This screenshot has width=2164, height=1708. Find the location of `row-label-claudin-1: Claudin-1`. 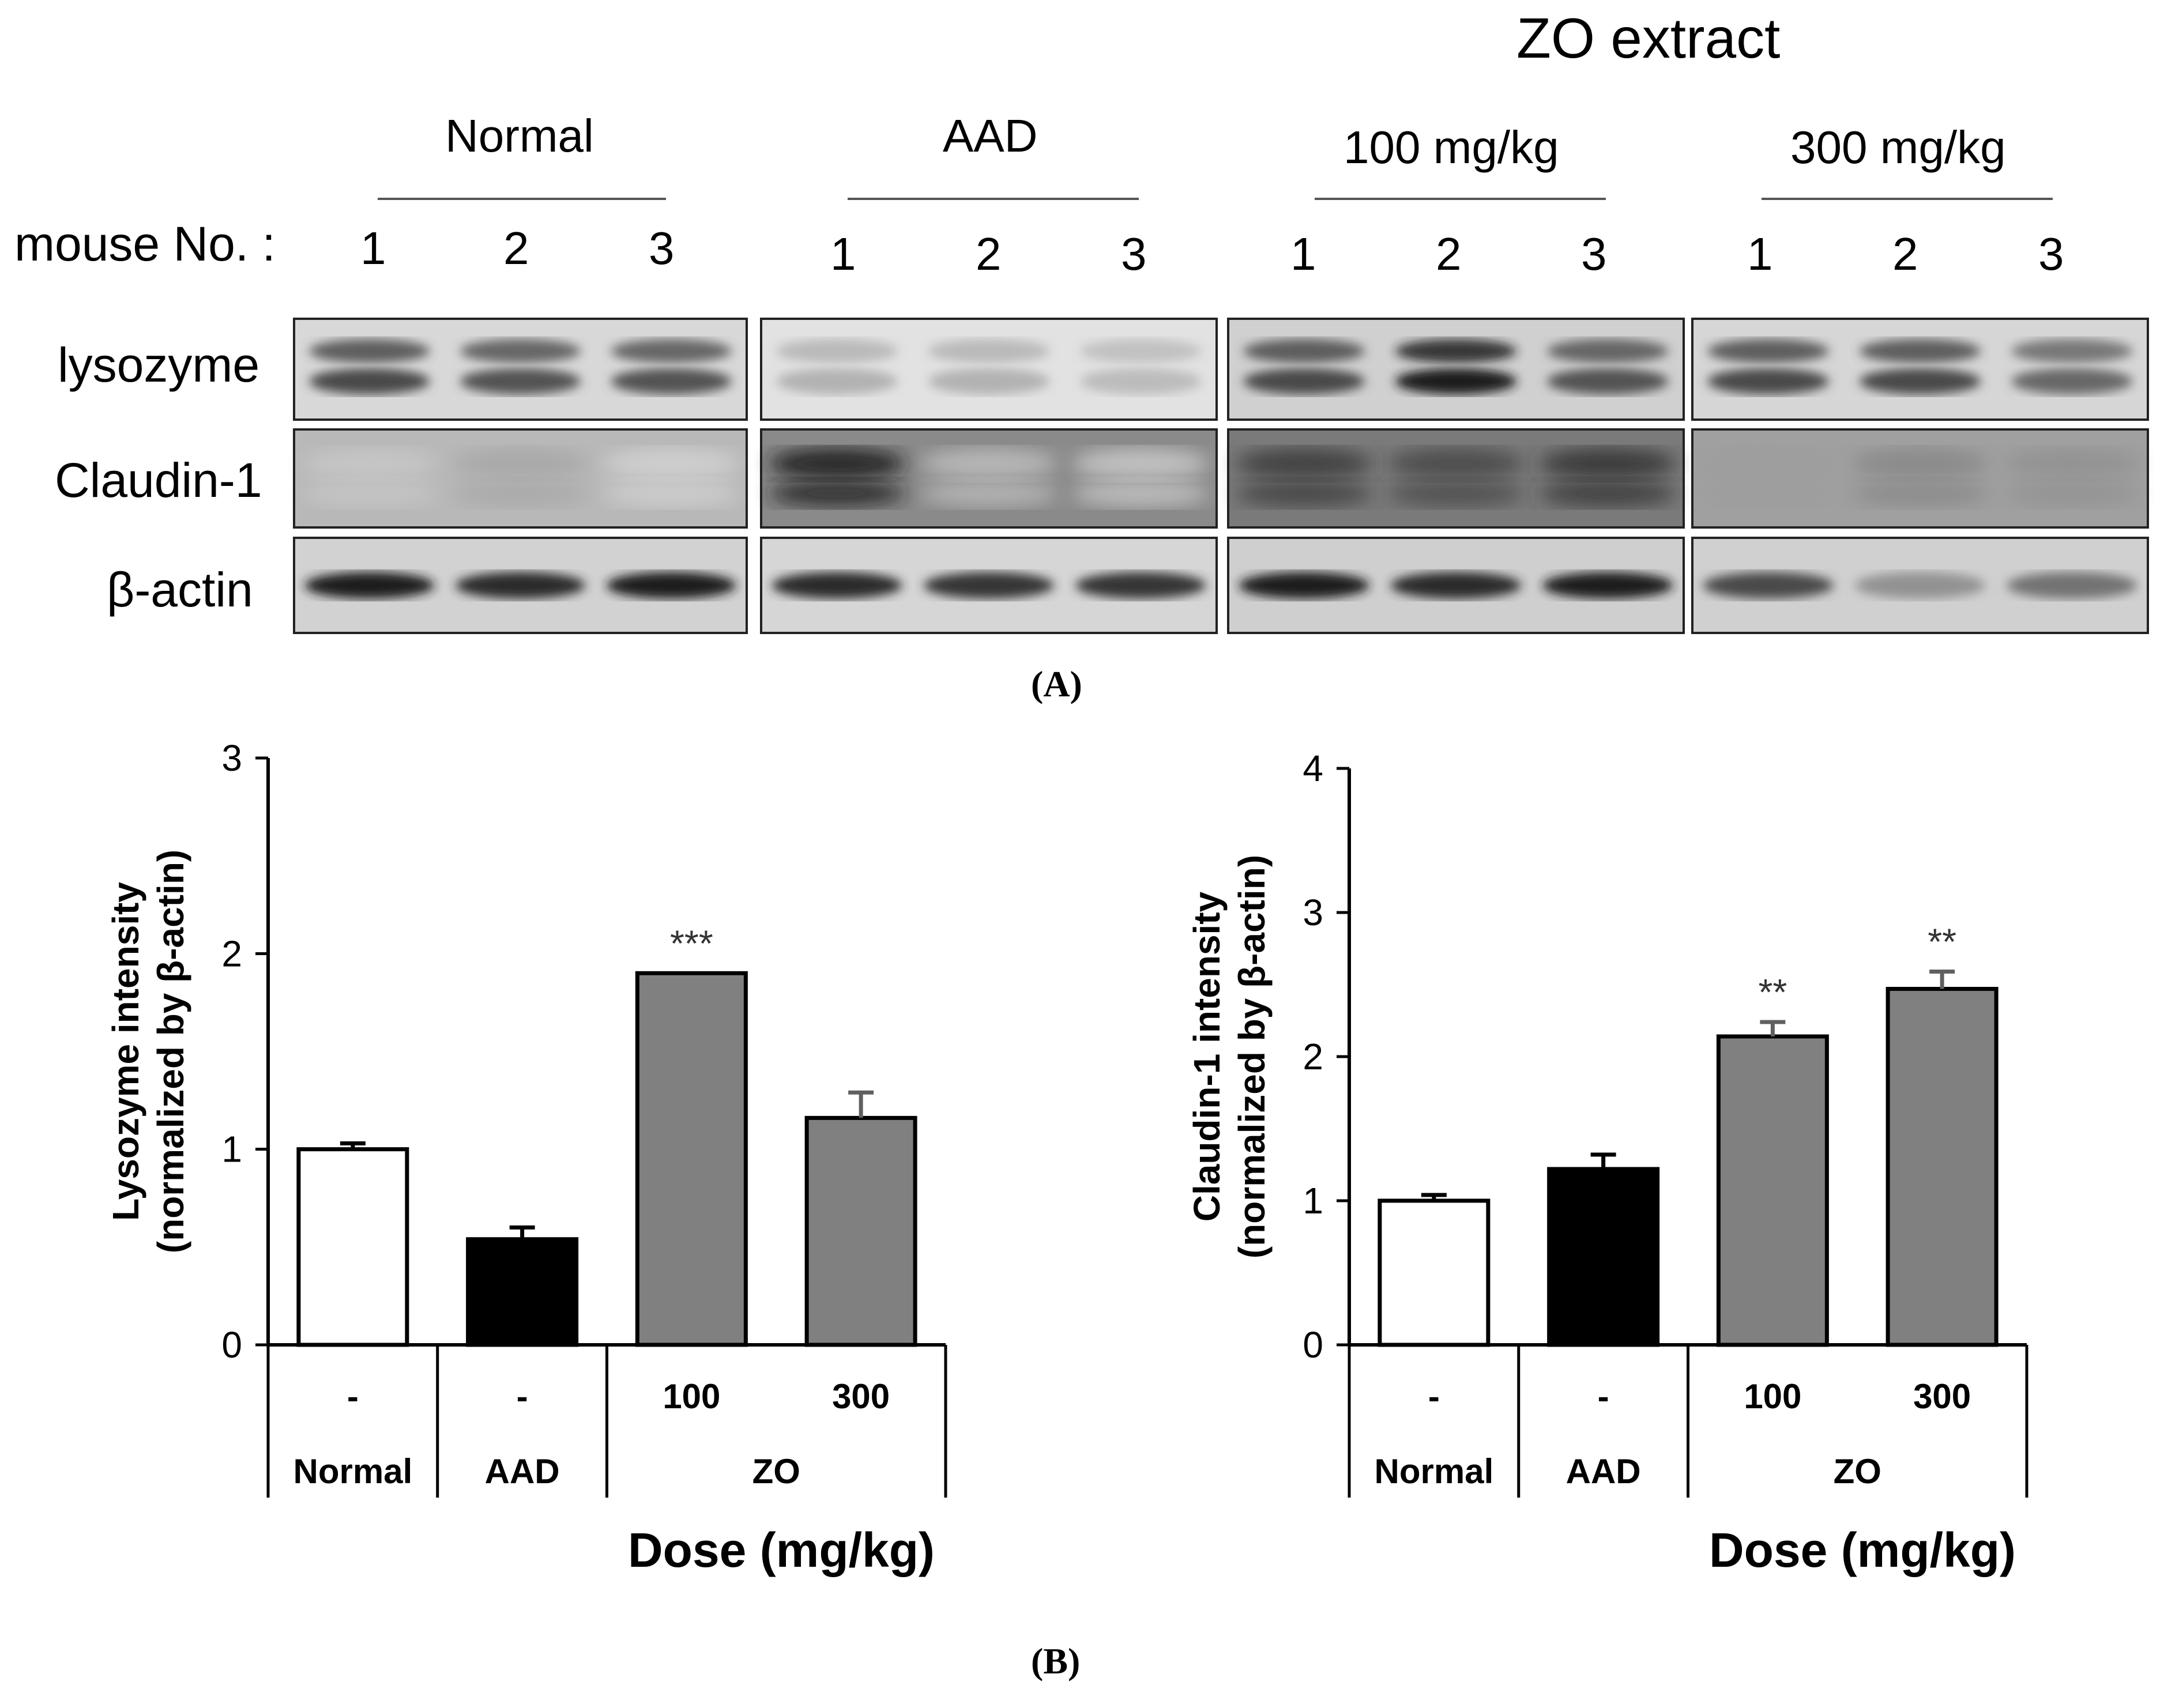

row-label-claudin-1: Claudin-1 is located at coordinates (158, 480).